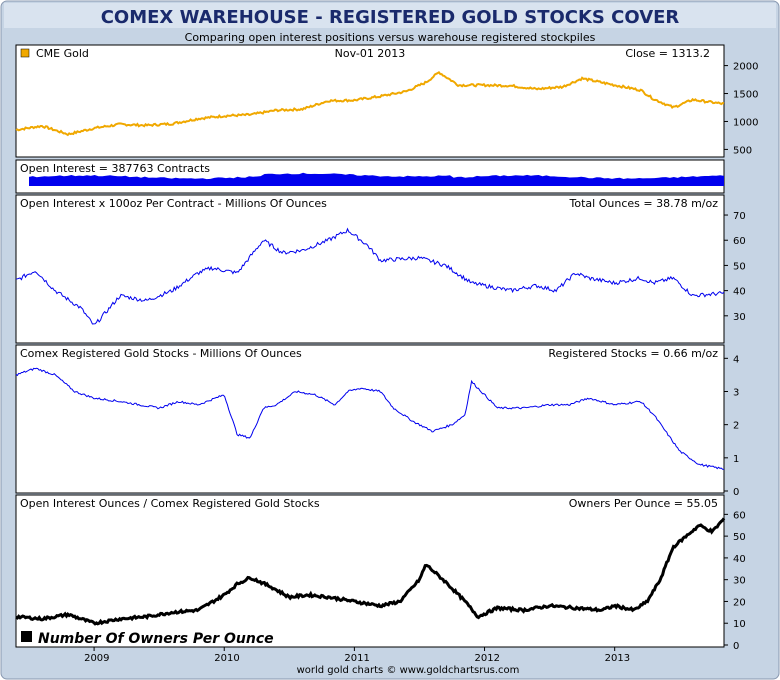 The height and width of the screenshot is (680, 780). What do you see at coordinates (742, 150) in the screenshot?
I see `gold-ytick-label: 500` at bounding box center [742, 150].